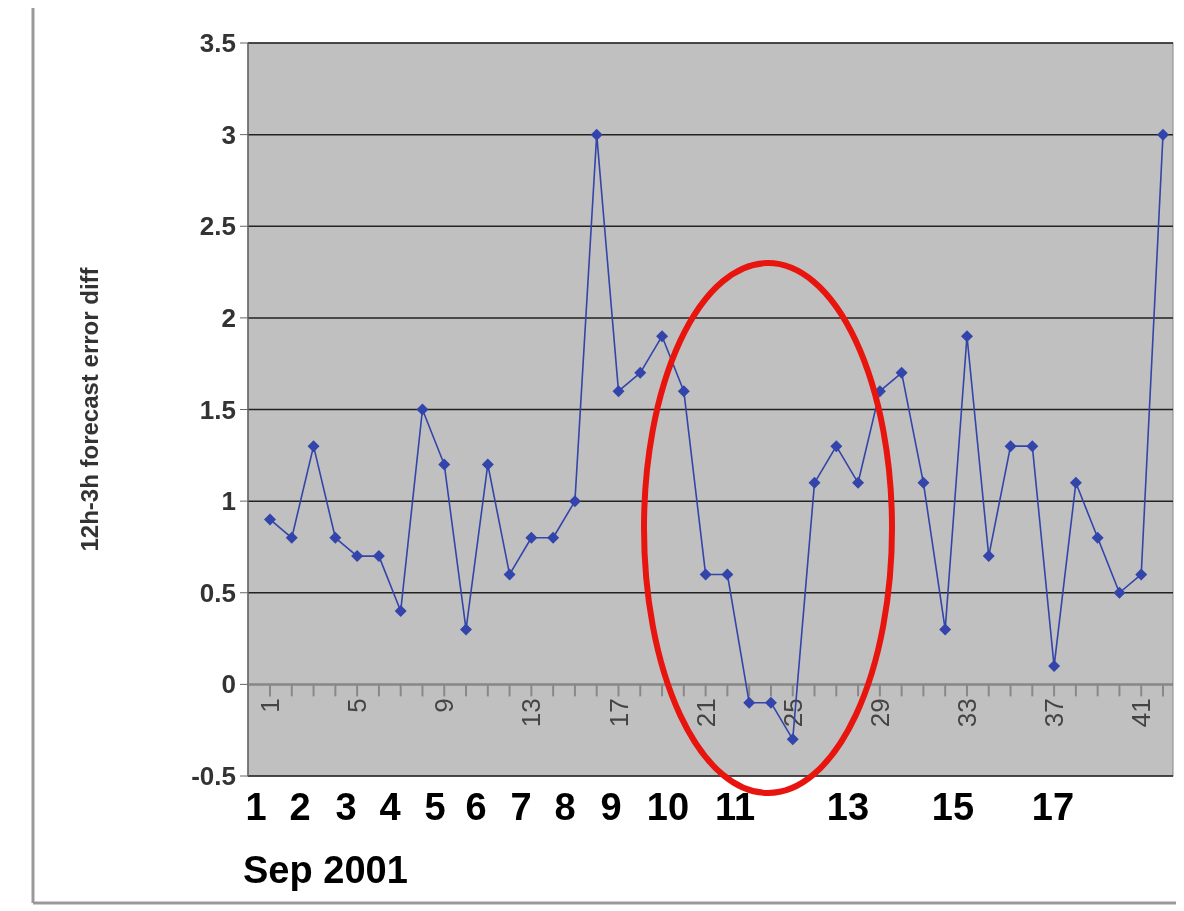 This screenshot has height=911, width=1184. I want to click on x-tick-label: 29, so click(879, 713).